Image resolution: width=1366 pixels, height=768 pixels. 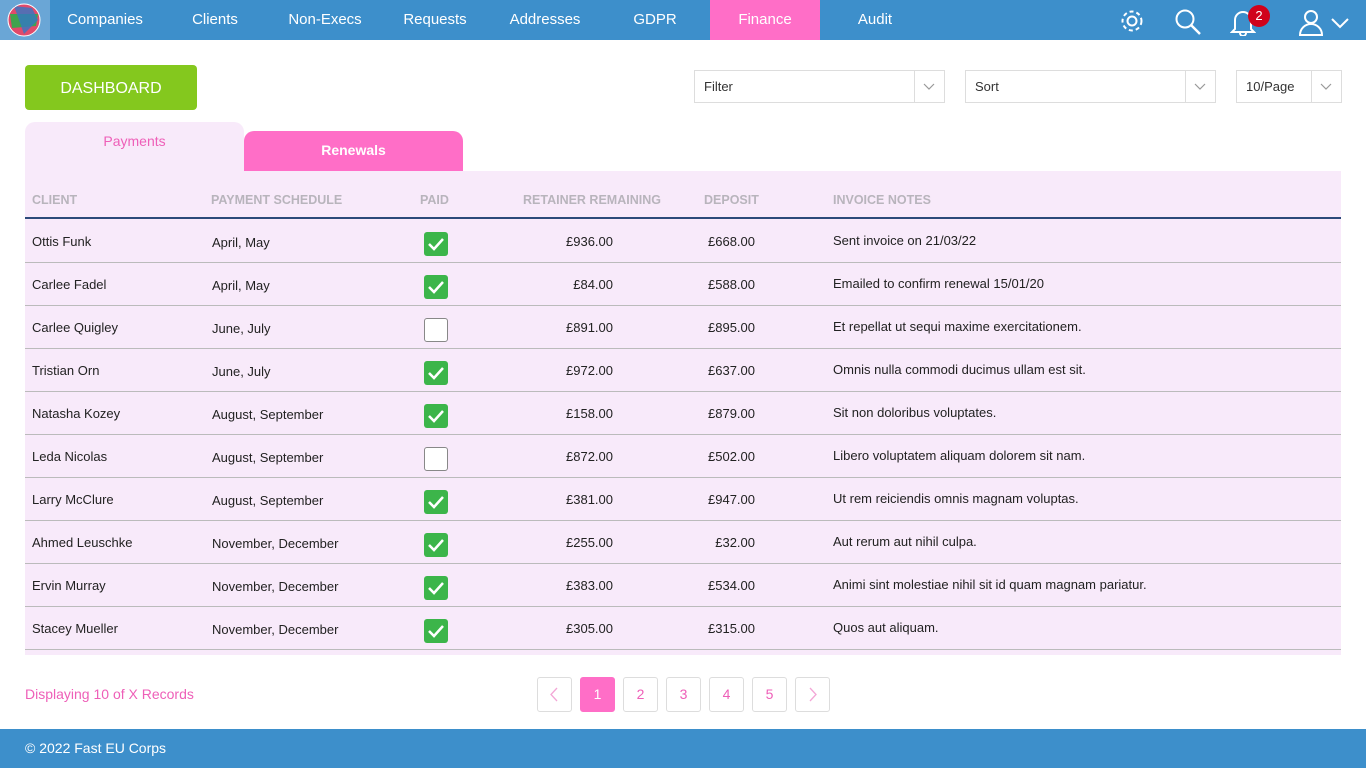 What do you see at coordinates (987, 86) in the screenshot?
I see `dropdown-label: Sort` at bounding box center [987, 86].